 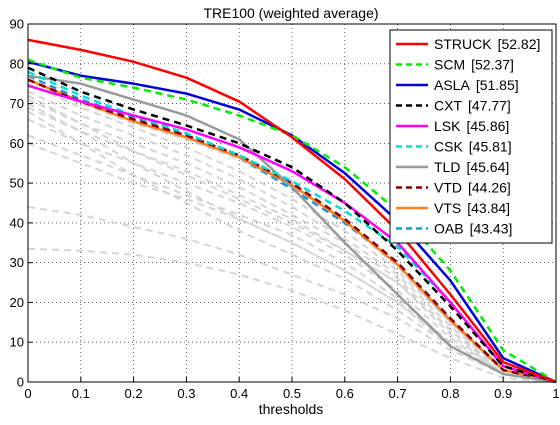 I want to click on x-tick-label: 0.6, so click(x=345, y=393).